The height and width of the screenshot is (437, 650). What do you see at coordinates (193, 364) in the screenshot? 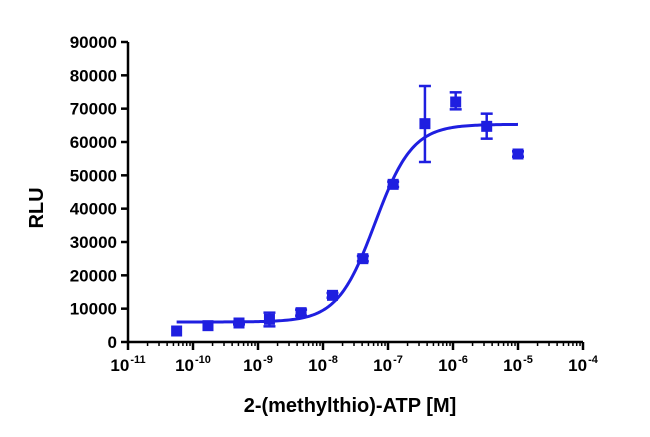
I see `x-tick-label: 10⁻¹⁰` at bounding box center [193, 364].